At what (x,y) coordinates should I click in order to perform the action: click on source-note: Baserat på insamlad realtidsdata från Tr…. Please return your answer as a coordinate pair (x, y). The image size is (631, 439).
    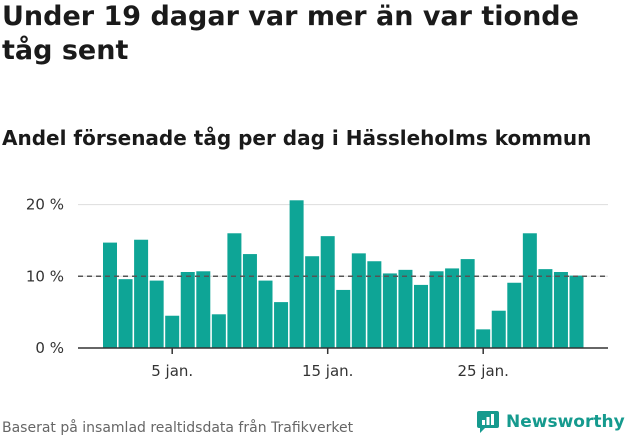
    Looking at the image, I should click on (178, 428).